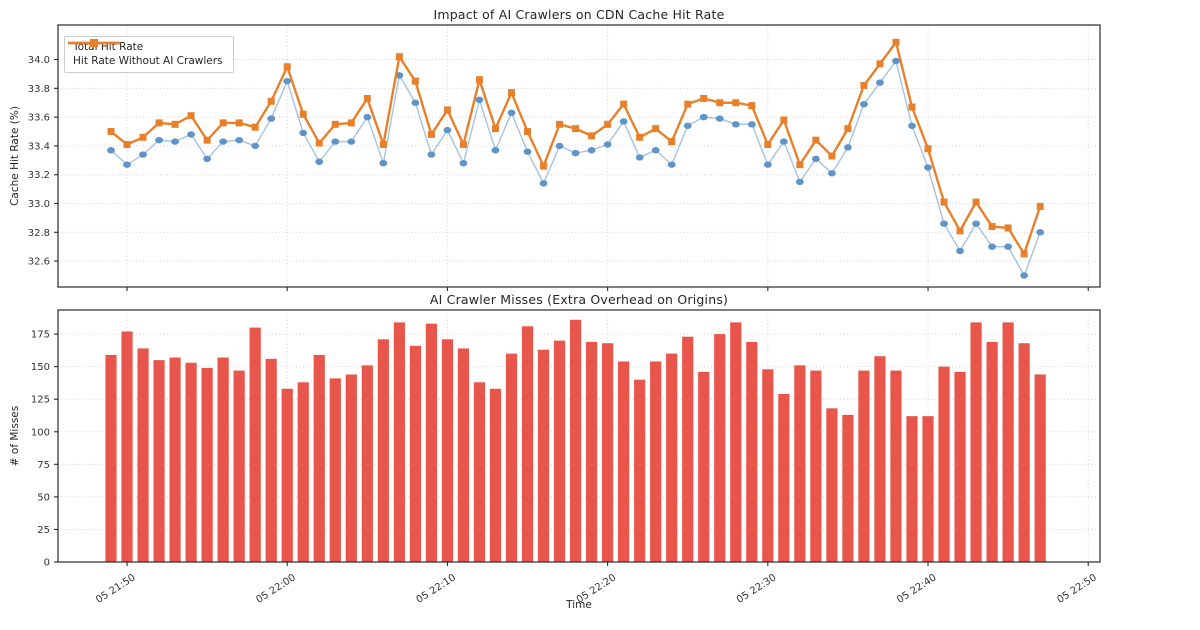  Describe the element at coordinates (39, 204) in the screenshot. I see `y-tick-label: 33.0` at that location.